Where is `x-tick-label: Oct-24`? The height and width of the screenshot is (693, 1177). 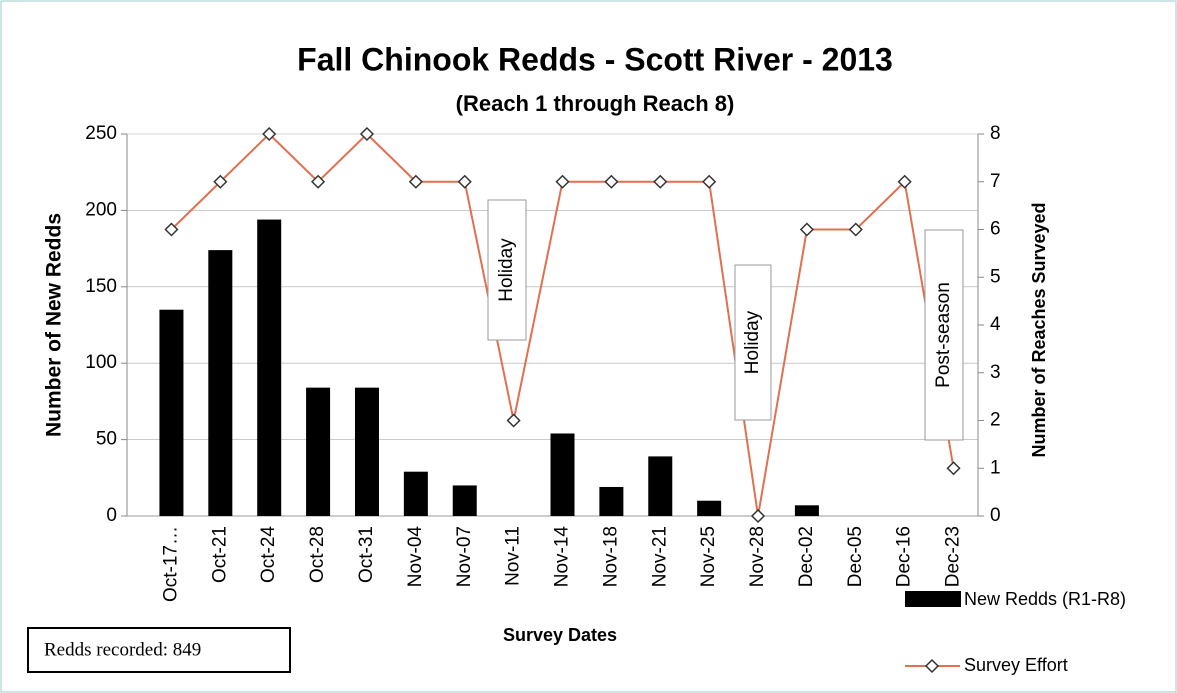 x-tick-label: Oct-24 is located at coordinates (268, 554).